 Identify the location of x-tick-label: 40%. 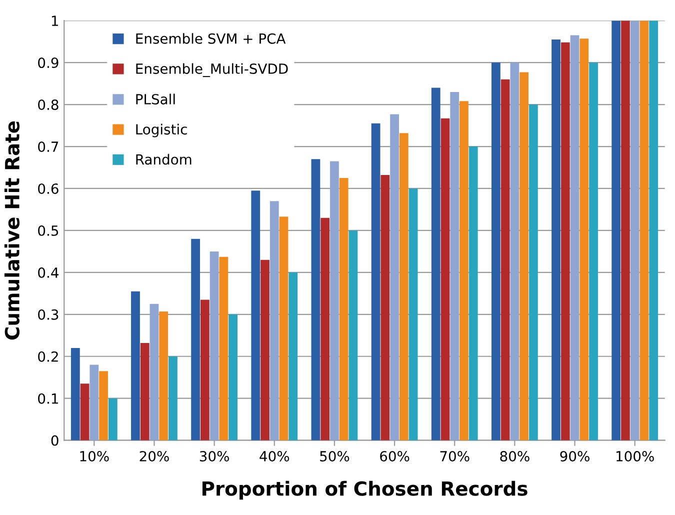
(275, 456).